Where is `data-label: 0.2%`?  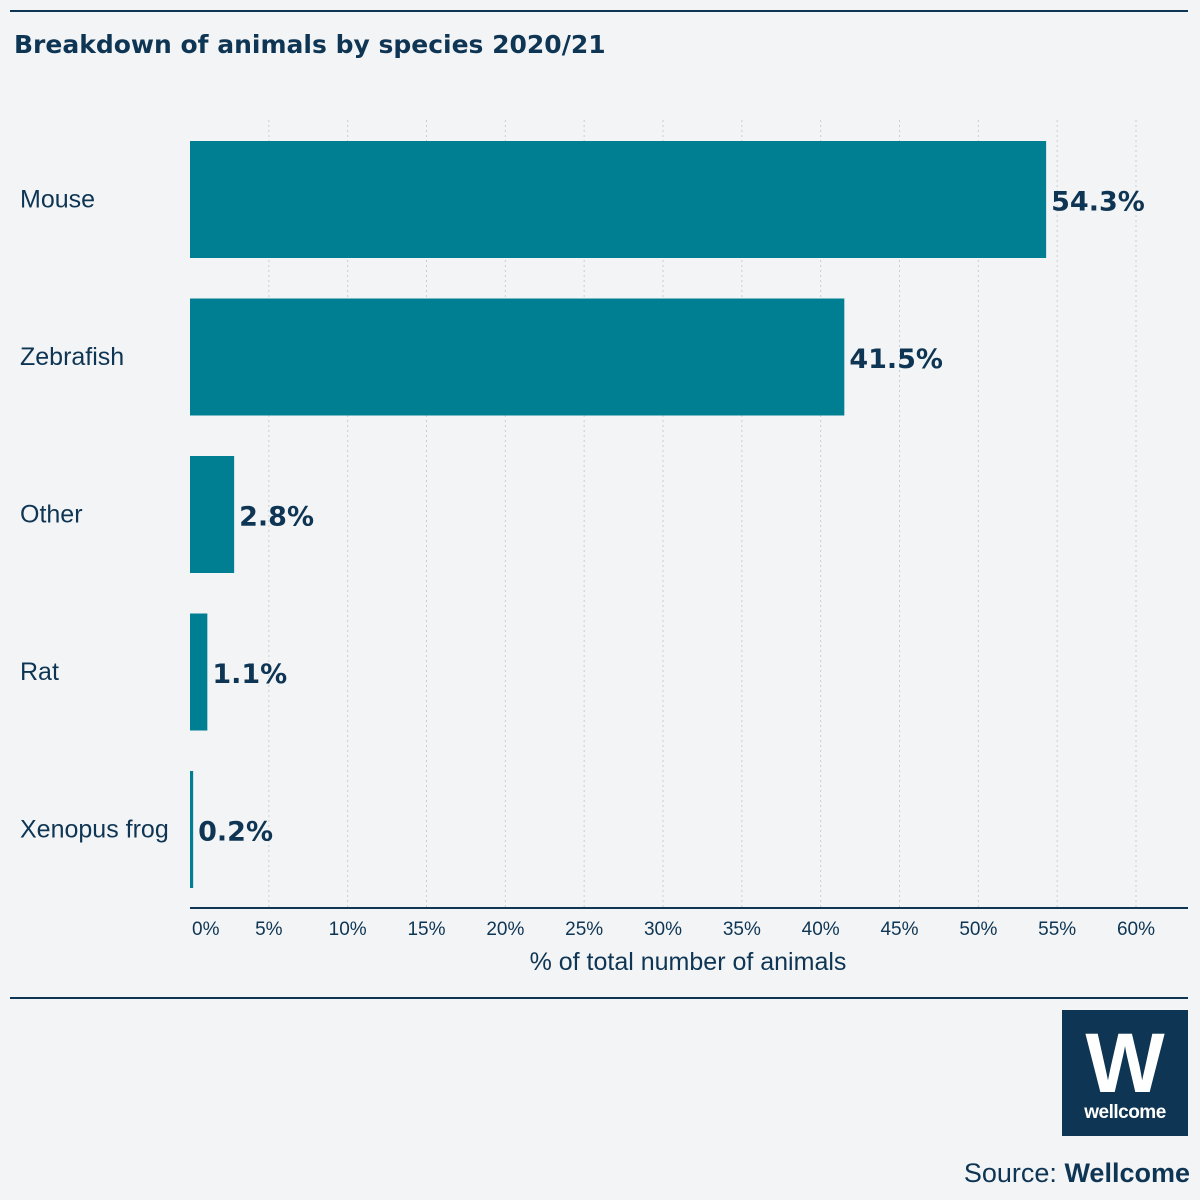 data-label: 0.2% is located at coordinates (235, 832).